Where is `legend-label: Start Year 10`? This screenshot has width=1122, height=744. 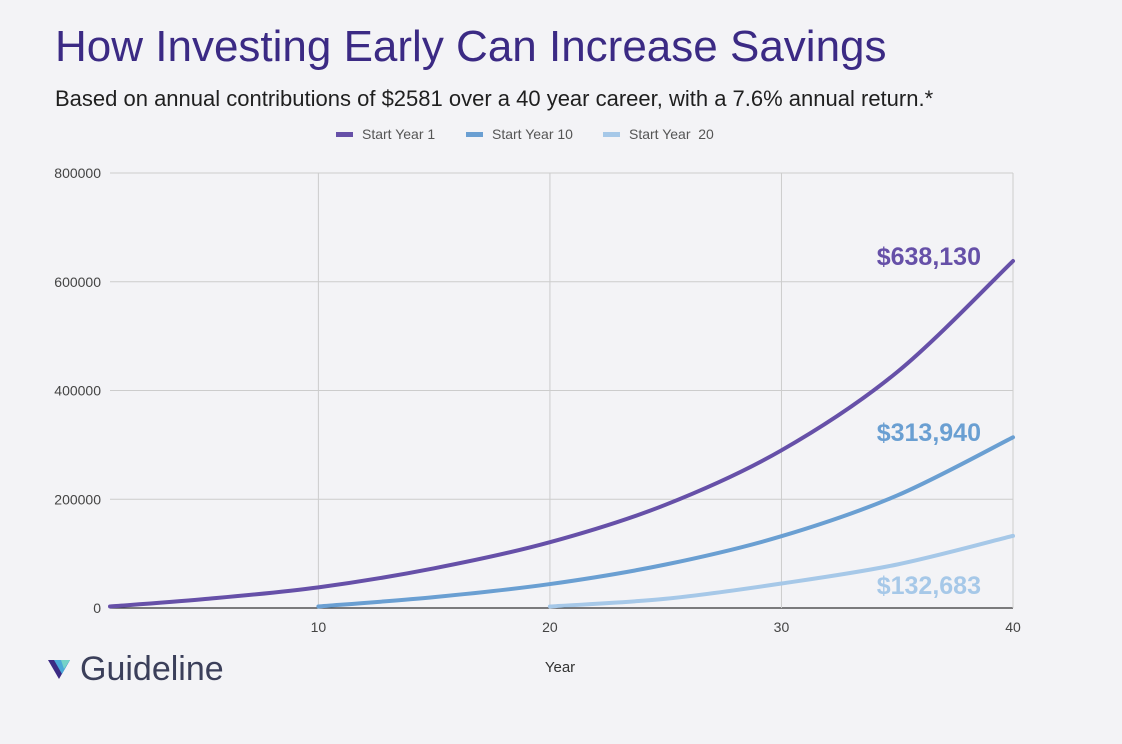 legend-label: Start Year 10 is located at coordinates (532, 134).